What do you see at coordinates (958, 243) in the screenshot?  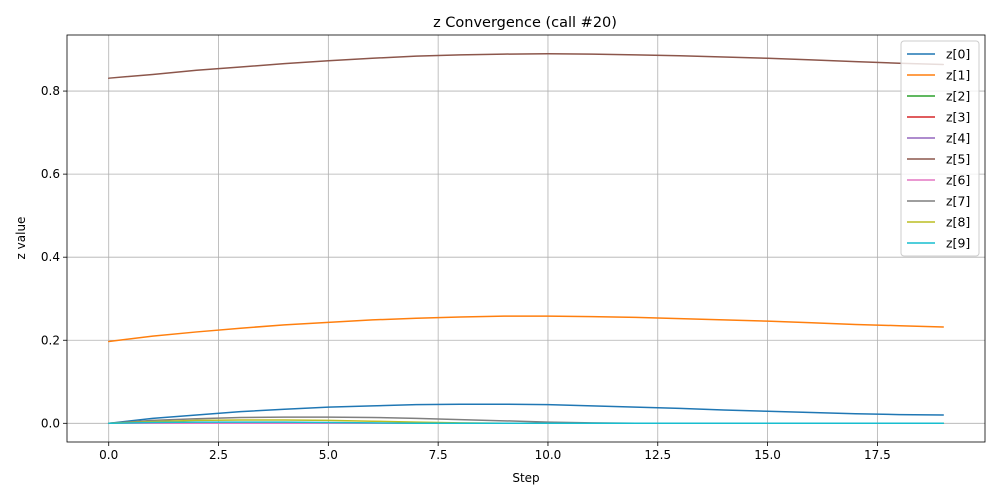 I see `legend-label: z[9]` at bounding box center [958, 243].